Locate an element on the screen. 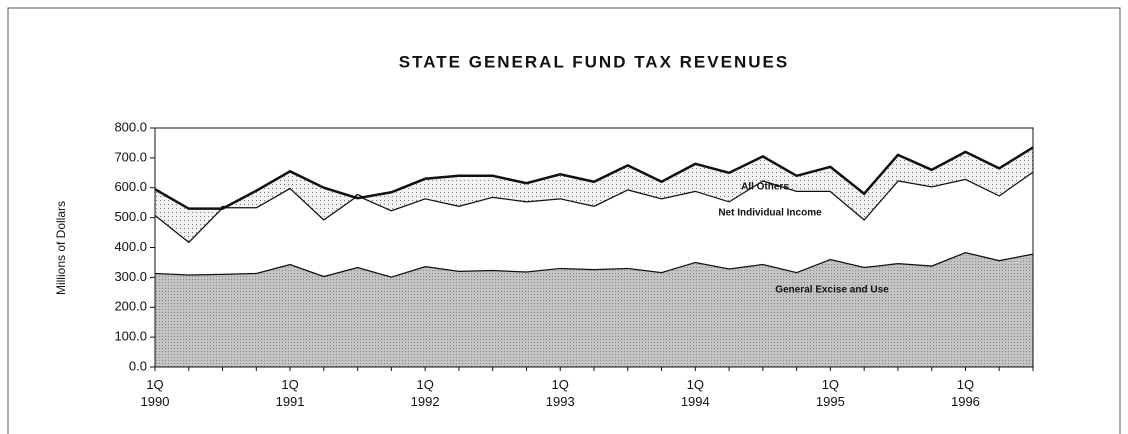 Image resolution: width=1128 pixels, height=434 pixels. y-tick-label: 200.0 is located at coordinates (130, 306).